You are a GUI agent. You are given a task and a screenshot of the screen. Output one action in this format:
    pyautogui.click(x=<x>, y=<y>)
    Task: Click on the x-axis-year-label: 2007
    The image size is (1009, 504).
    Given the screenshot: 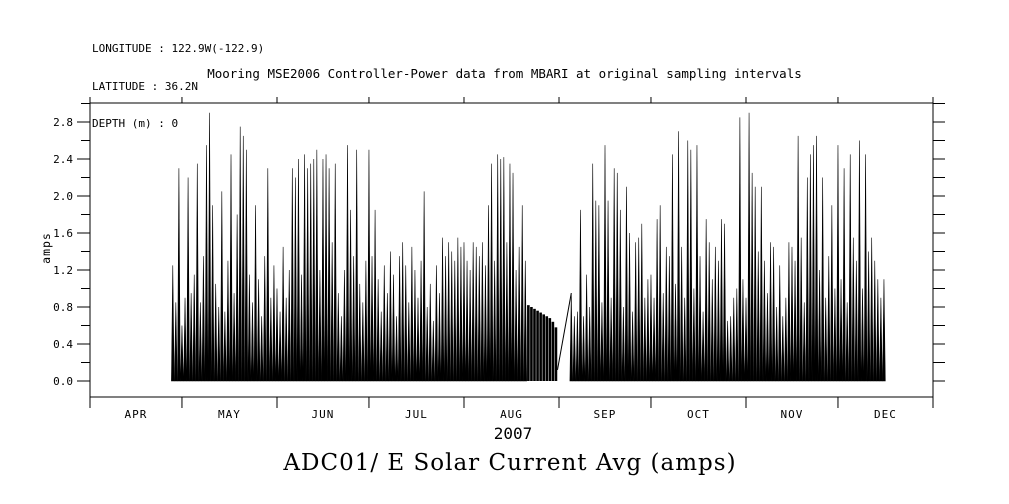 What is the action you would take?
    pyautogui.click(x=513, y=433)
    